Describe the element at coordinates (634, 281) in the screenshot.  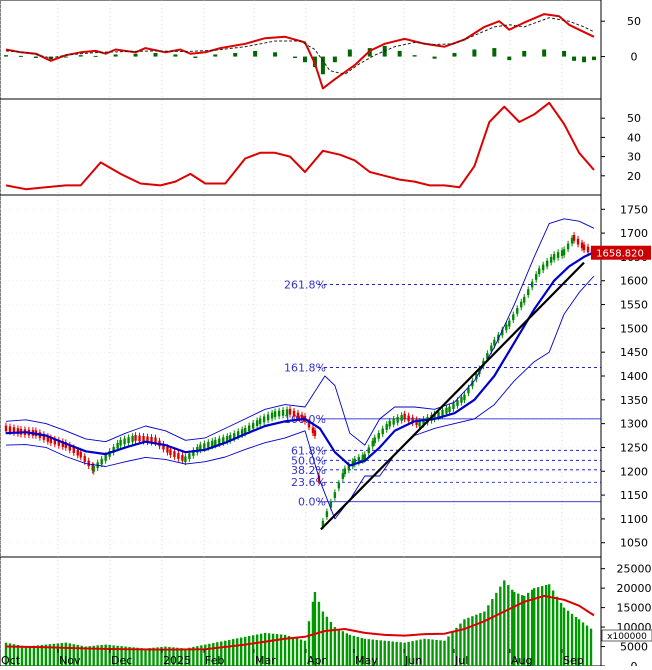
I see `y-tick-label: 1600` at that location.